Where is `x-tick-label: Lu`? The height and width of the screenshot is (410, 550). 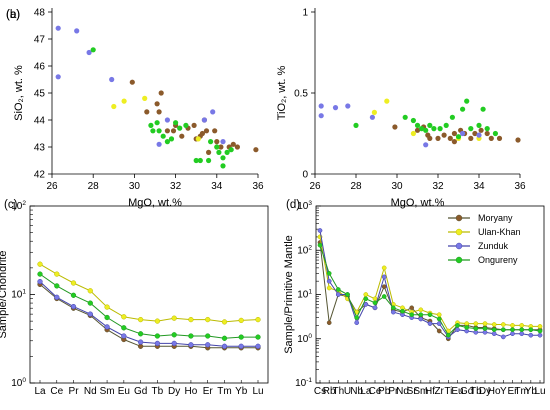
x-tick-label: Lu is located at coordinates (539, 391).